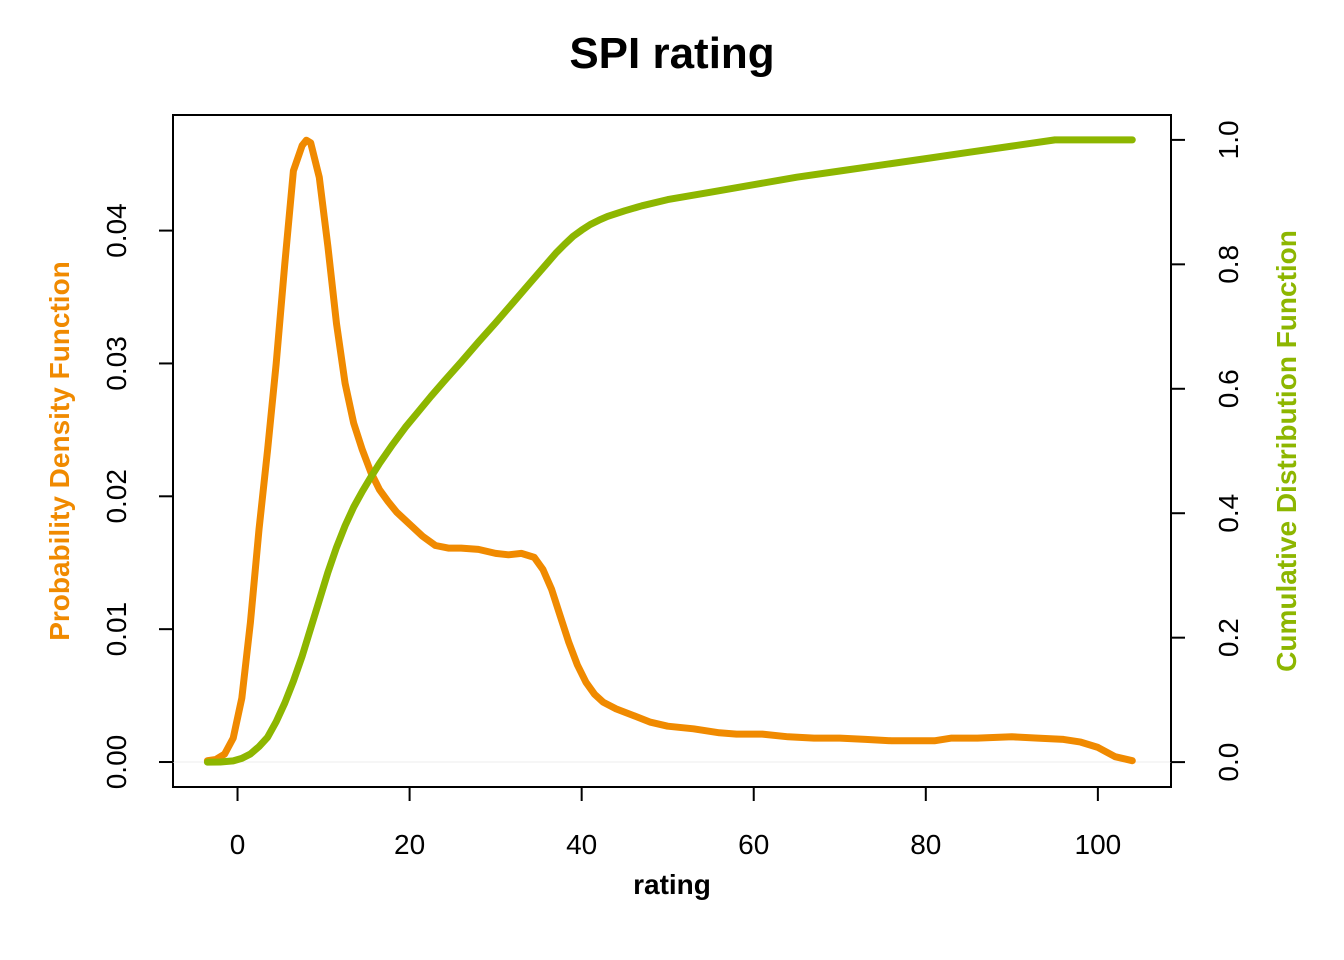 This screenshot has height=960, width=1344. Describe the element at coordinates (1207, 451) in the screenshot. I see `y-right-axis: 0.0 0.2 0.4 0.6 0.8 1.0` at that location.